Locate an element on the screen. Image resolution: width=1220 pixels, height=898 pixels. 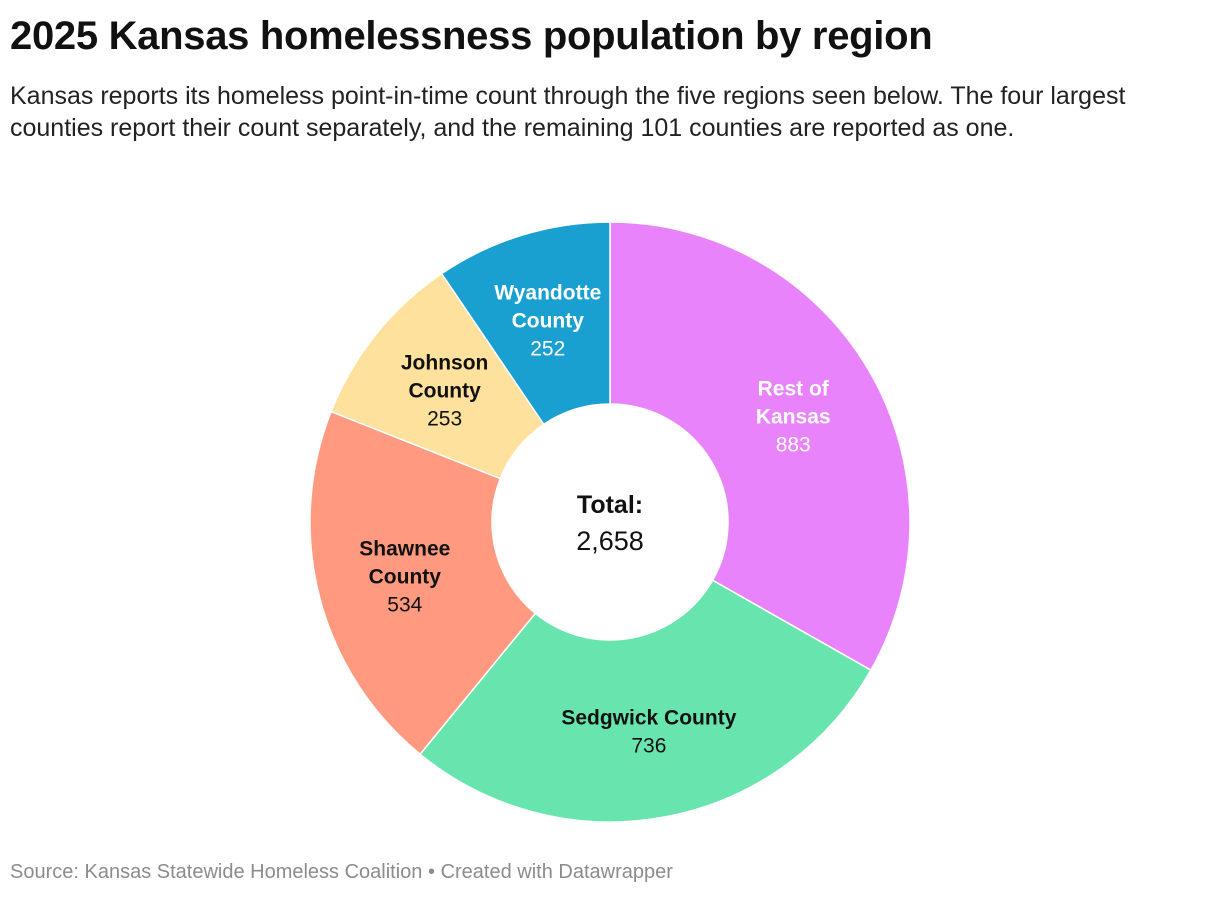
slice-name-sedgwick-county-line-1: Sedgwick County is located at coordinates (648, 717).